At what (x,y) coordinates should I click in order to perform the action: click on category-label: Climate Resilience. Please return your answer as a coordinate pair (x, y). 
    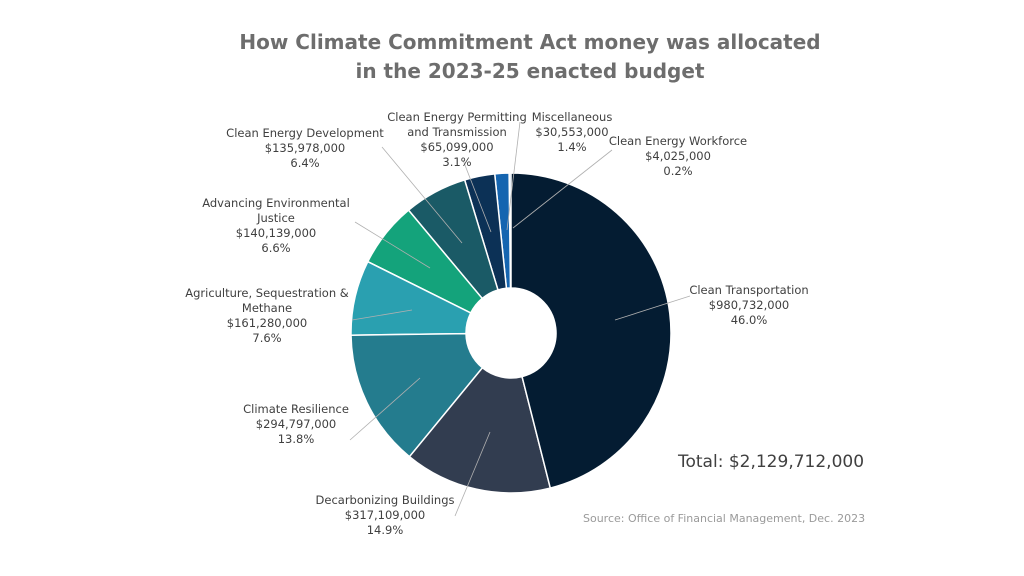
    Looking at the image, I should click on (296, 409).